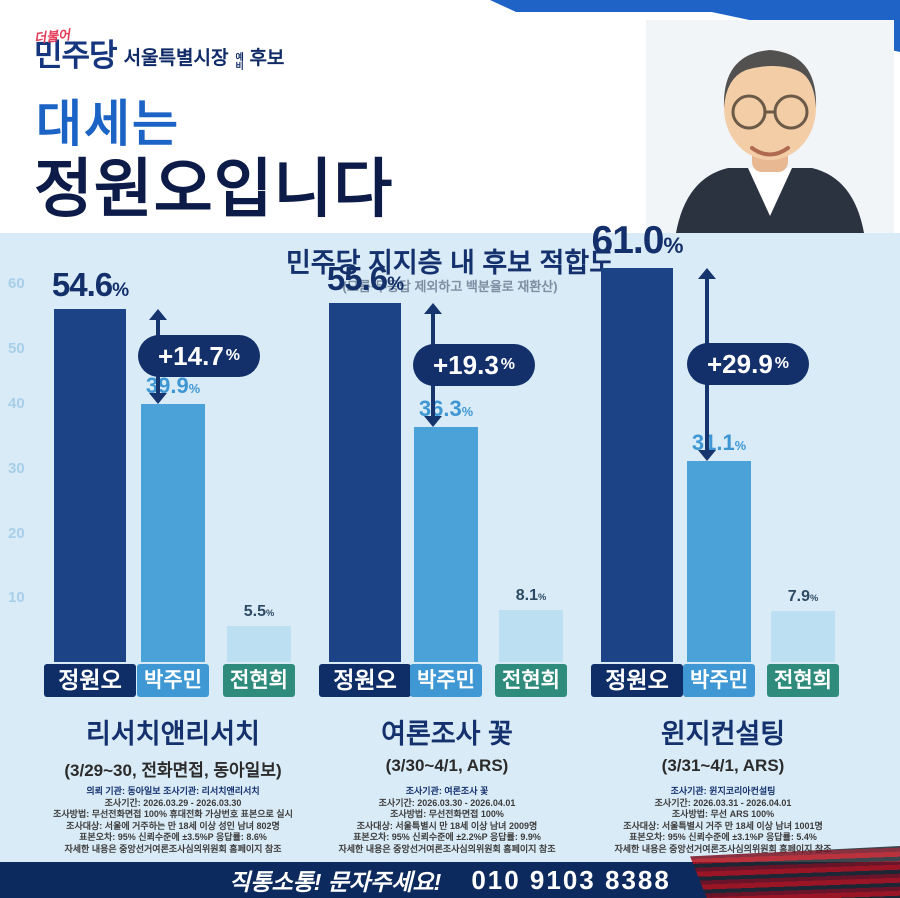 The height and width of the screenshot is (898, 900). Describe the element at coordinates (16, 468) in the screenshot. I see `y-axis-tick: 30` at that location.